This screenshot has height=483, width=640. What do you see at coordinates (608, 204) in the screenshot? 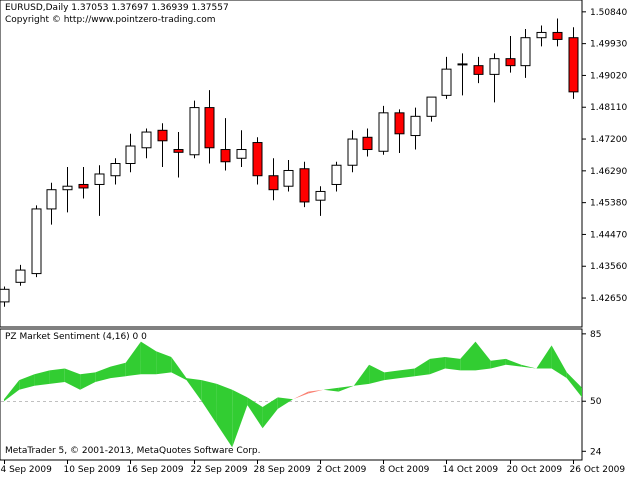
I see `price-tick-label: 1.45380` at bounding box center [608, 204].